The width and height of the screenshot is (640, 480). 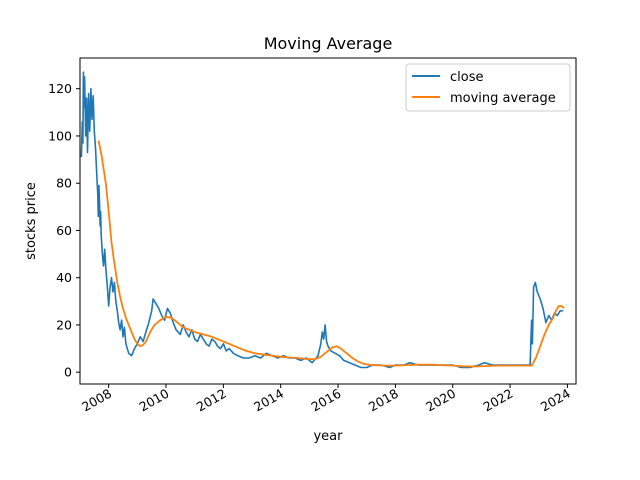 I want to click on y-axis: 0 20 40 60 80 100 120, so click(x=64, y=230).